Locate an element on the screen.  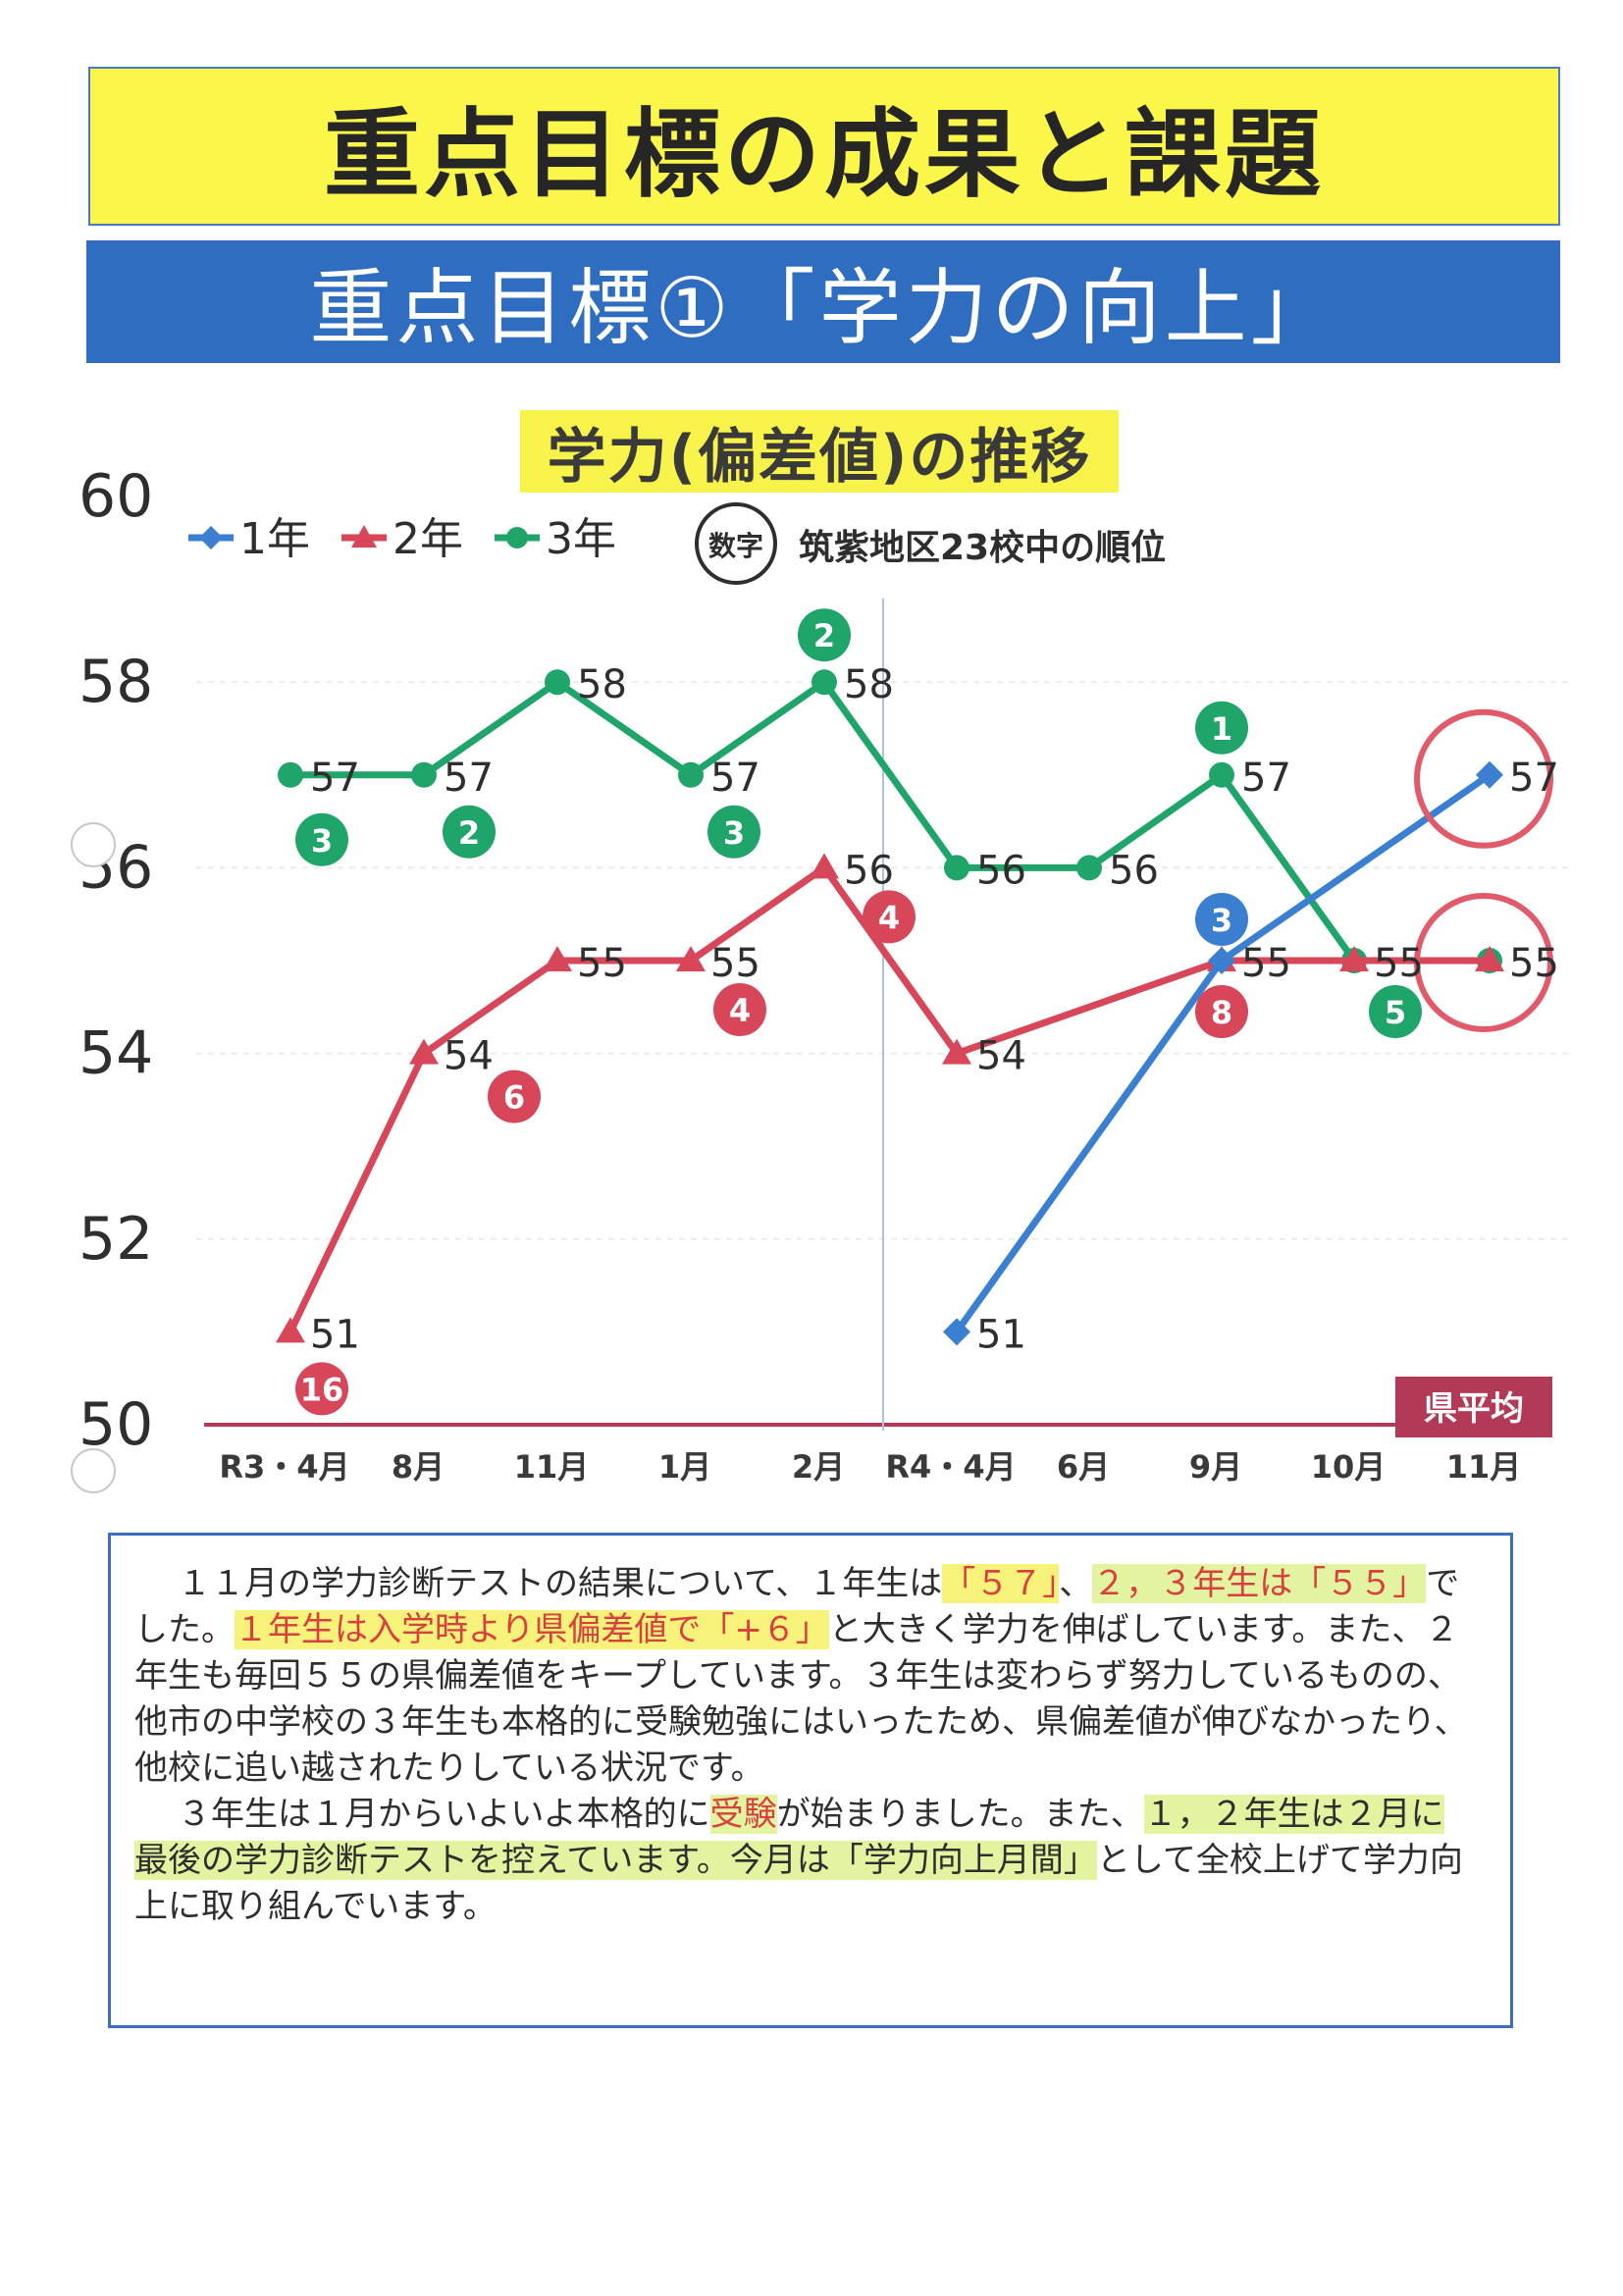
x-tick-label: 2月 is located at coordinates (818, 1467).